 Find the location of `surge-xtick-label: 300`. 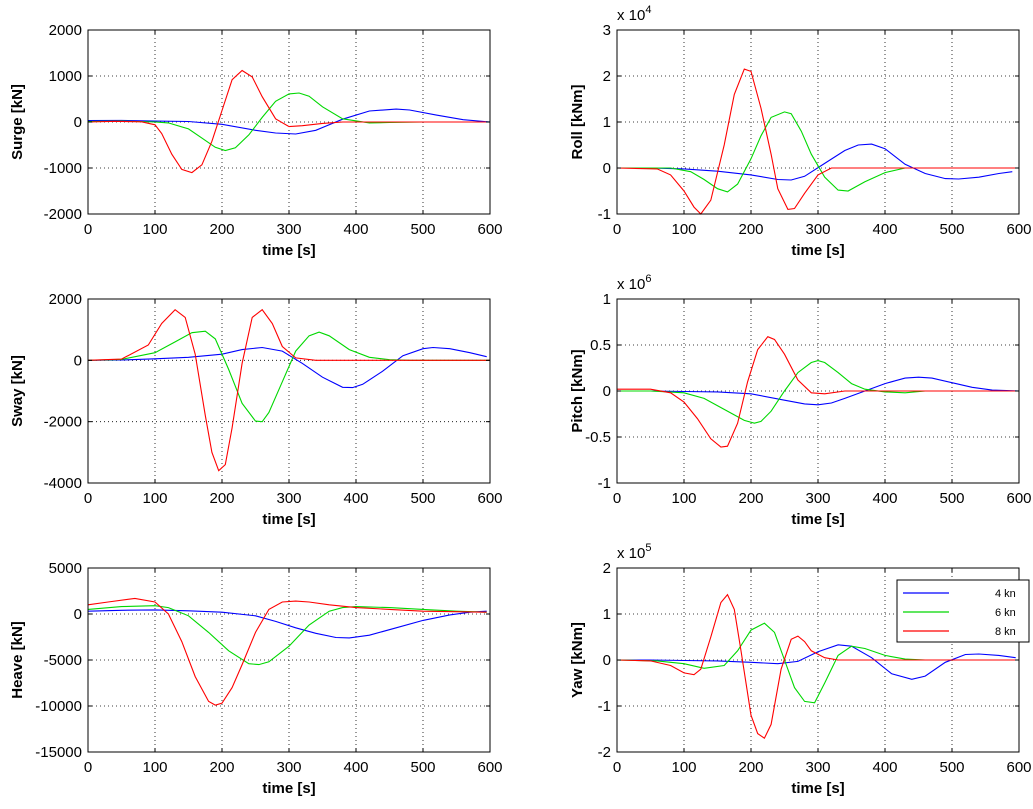

surge-xtick-label: 300 is located at coordinates (288, 229).